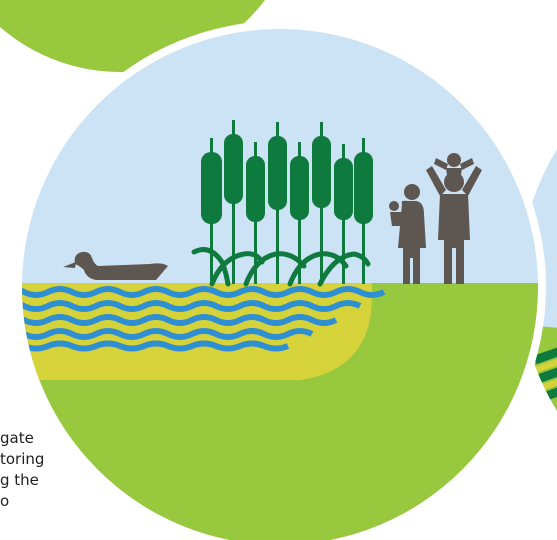  What do you see at coordinates (17, 438) in the screenshot?
I see `caption-line: gate` at bounding box center [17, 438].